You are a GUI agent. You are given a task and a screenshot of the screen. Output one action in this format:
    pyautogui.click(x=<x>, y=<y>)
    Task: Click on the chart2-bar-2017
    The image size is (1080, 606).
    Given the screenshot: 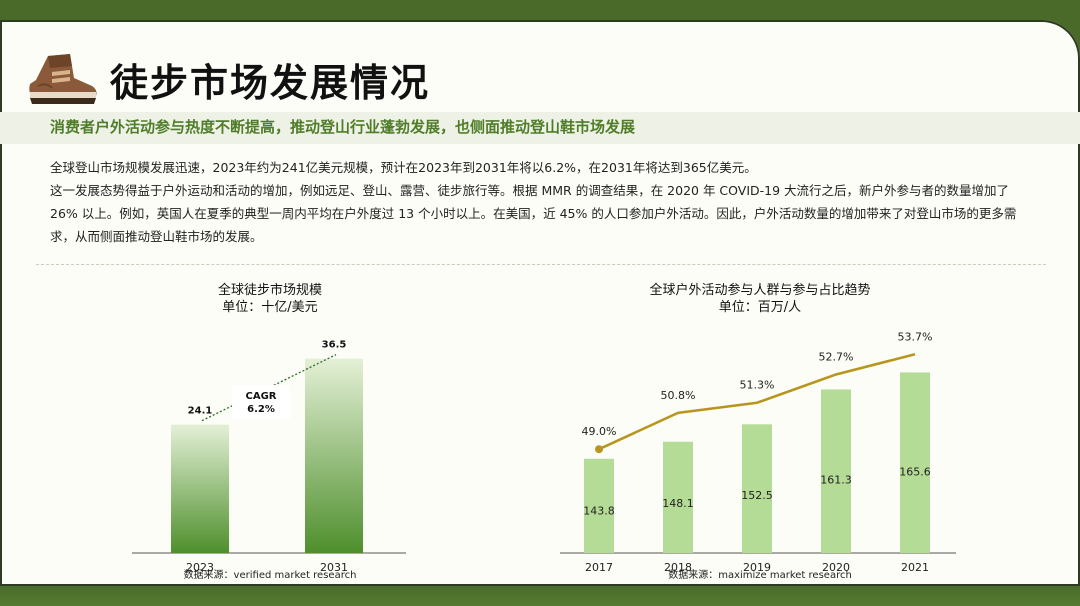 What is the action you would take?
    pyautogui.click(x=599, y=505)
    